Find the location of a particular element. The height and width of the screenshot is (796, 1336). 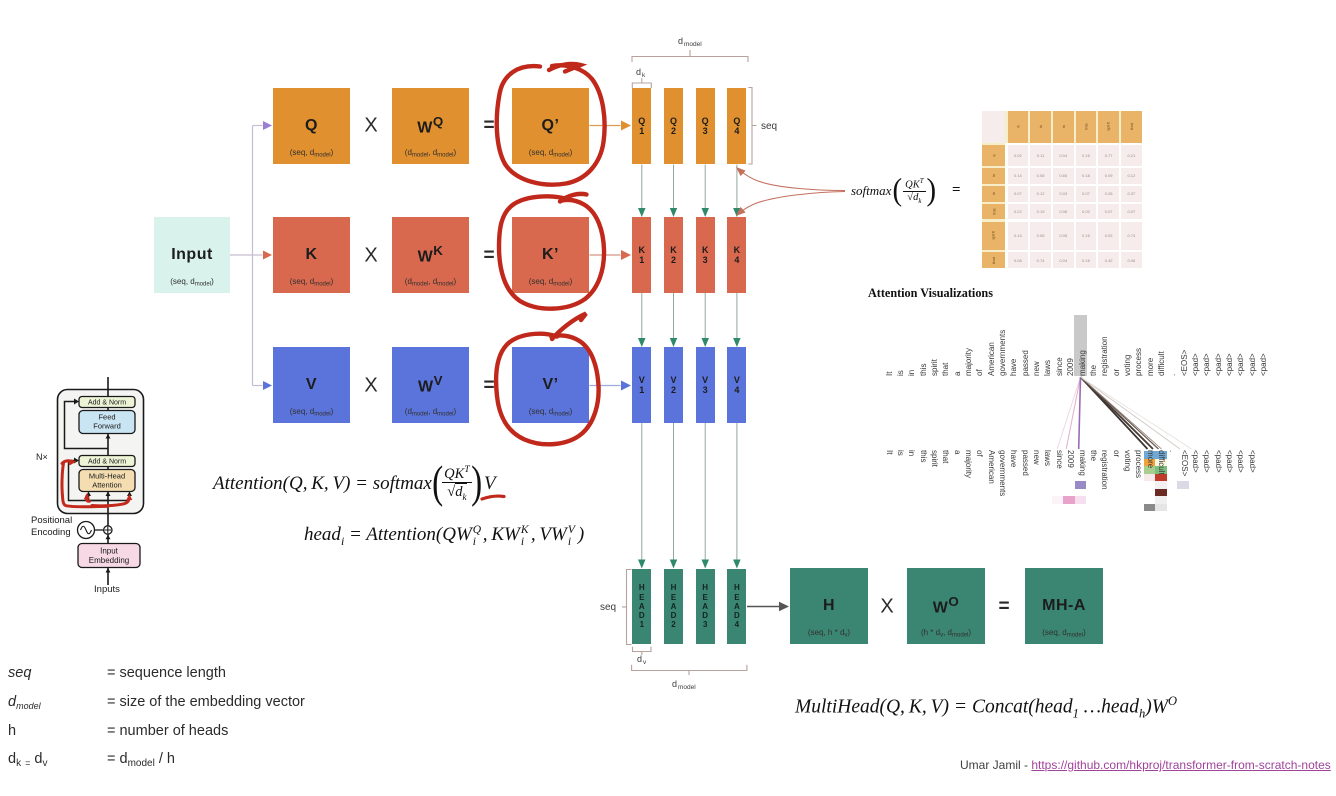

svg-text: Attention is located at coordinates (107, 485).